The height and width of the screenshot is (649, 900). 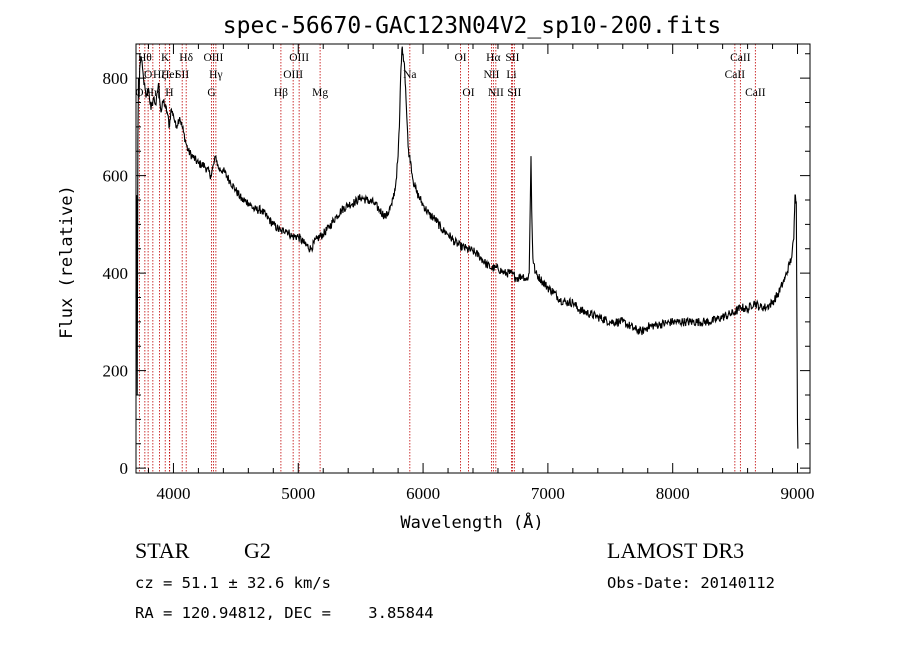 What do you see at coordinates (116, 176) in the screenshot?
I see `y-tick-label: 600` at bounding box center [116, 176].